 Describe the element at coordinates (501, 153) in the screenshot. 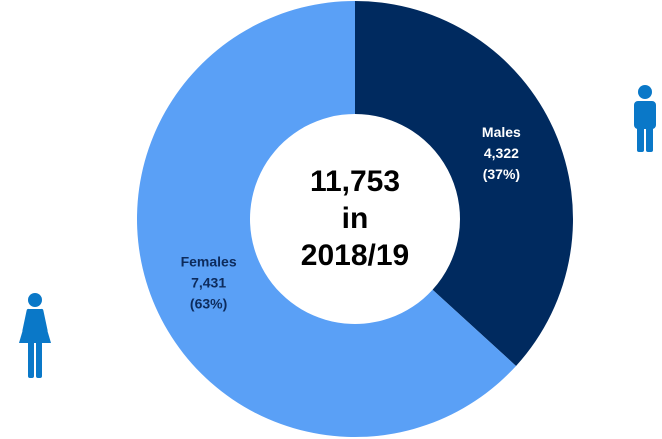

I see `segment-label: 4,322` at that location.